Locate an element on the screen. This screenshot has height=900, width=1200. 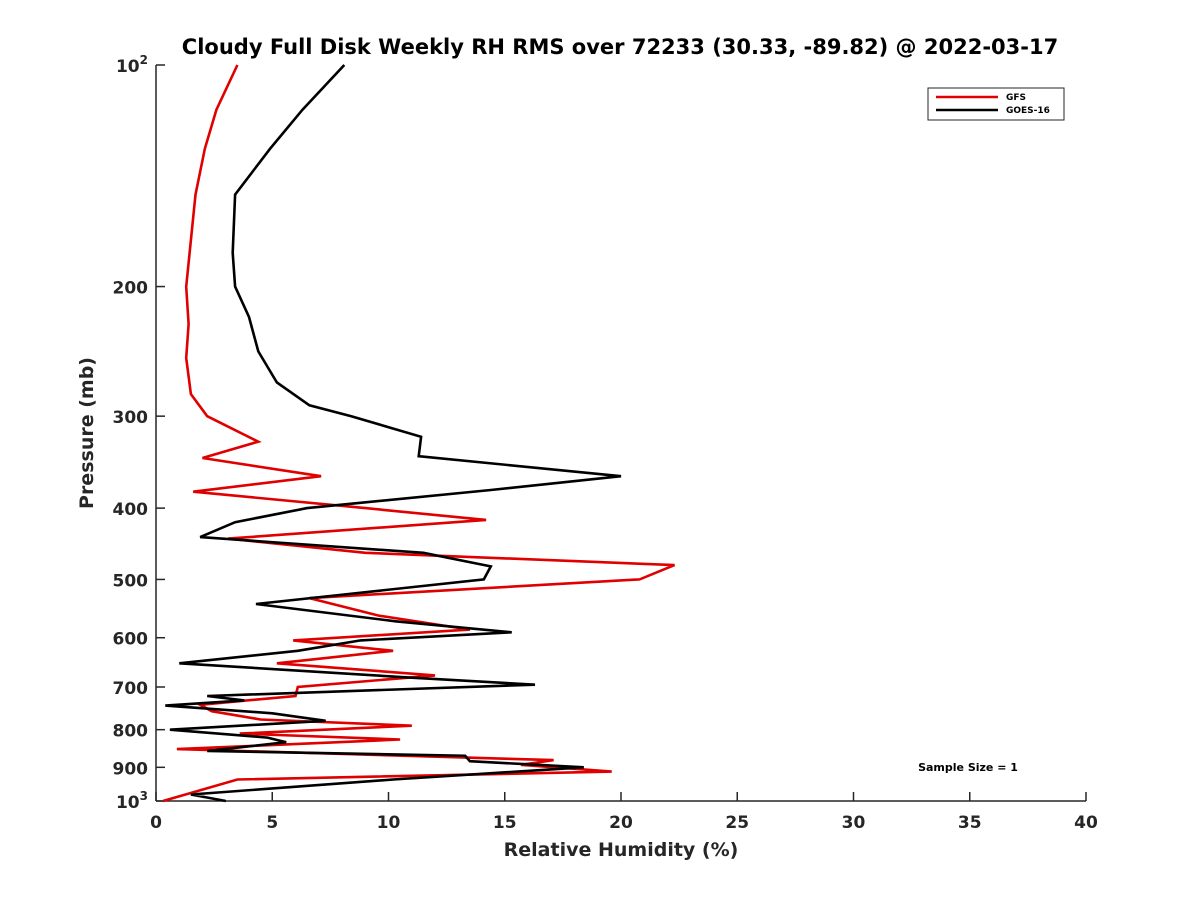
y-tick-label: 700 is located at coordinates (131, 689).